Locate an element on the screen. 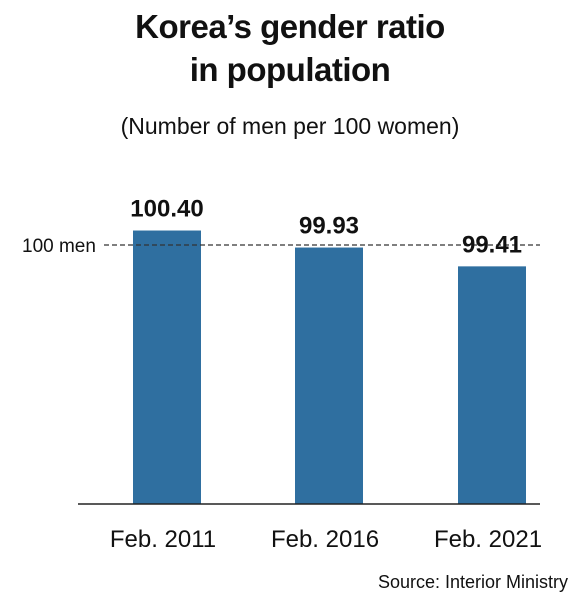 This screenshot has width=580, height=606. x-tick-label-2: Feb. 2016 is located at coordinates (325, 539).